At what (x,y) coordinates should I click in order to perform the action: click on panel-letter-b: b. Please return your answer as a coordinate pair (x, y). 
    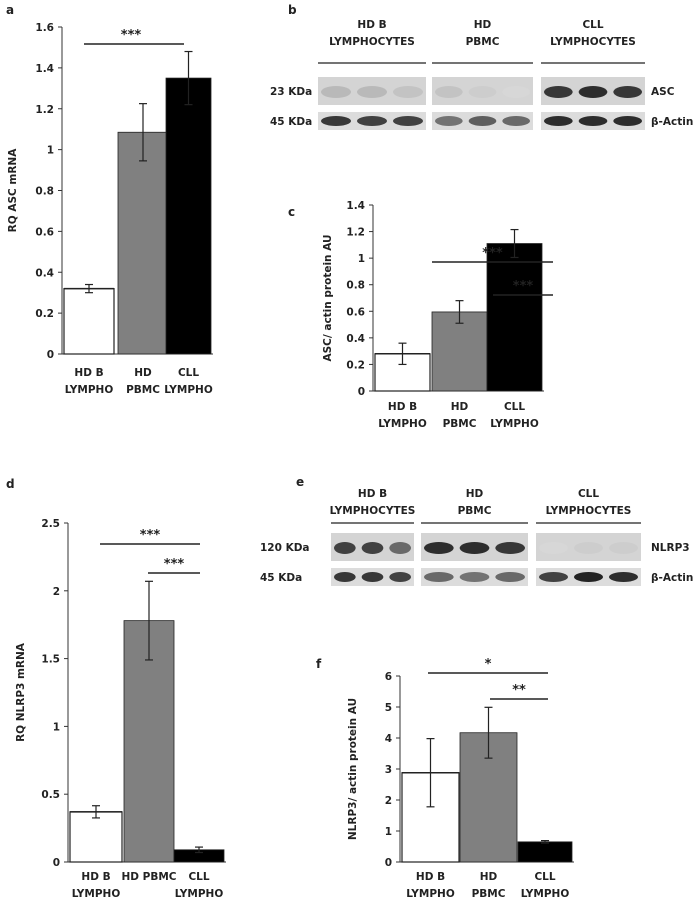
    Looking at the image, I should click on (292, 10).